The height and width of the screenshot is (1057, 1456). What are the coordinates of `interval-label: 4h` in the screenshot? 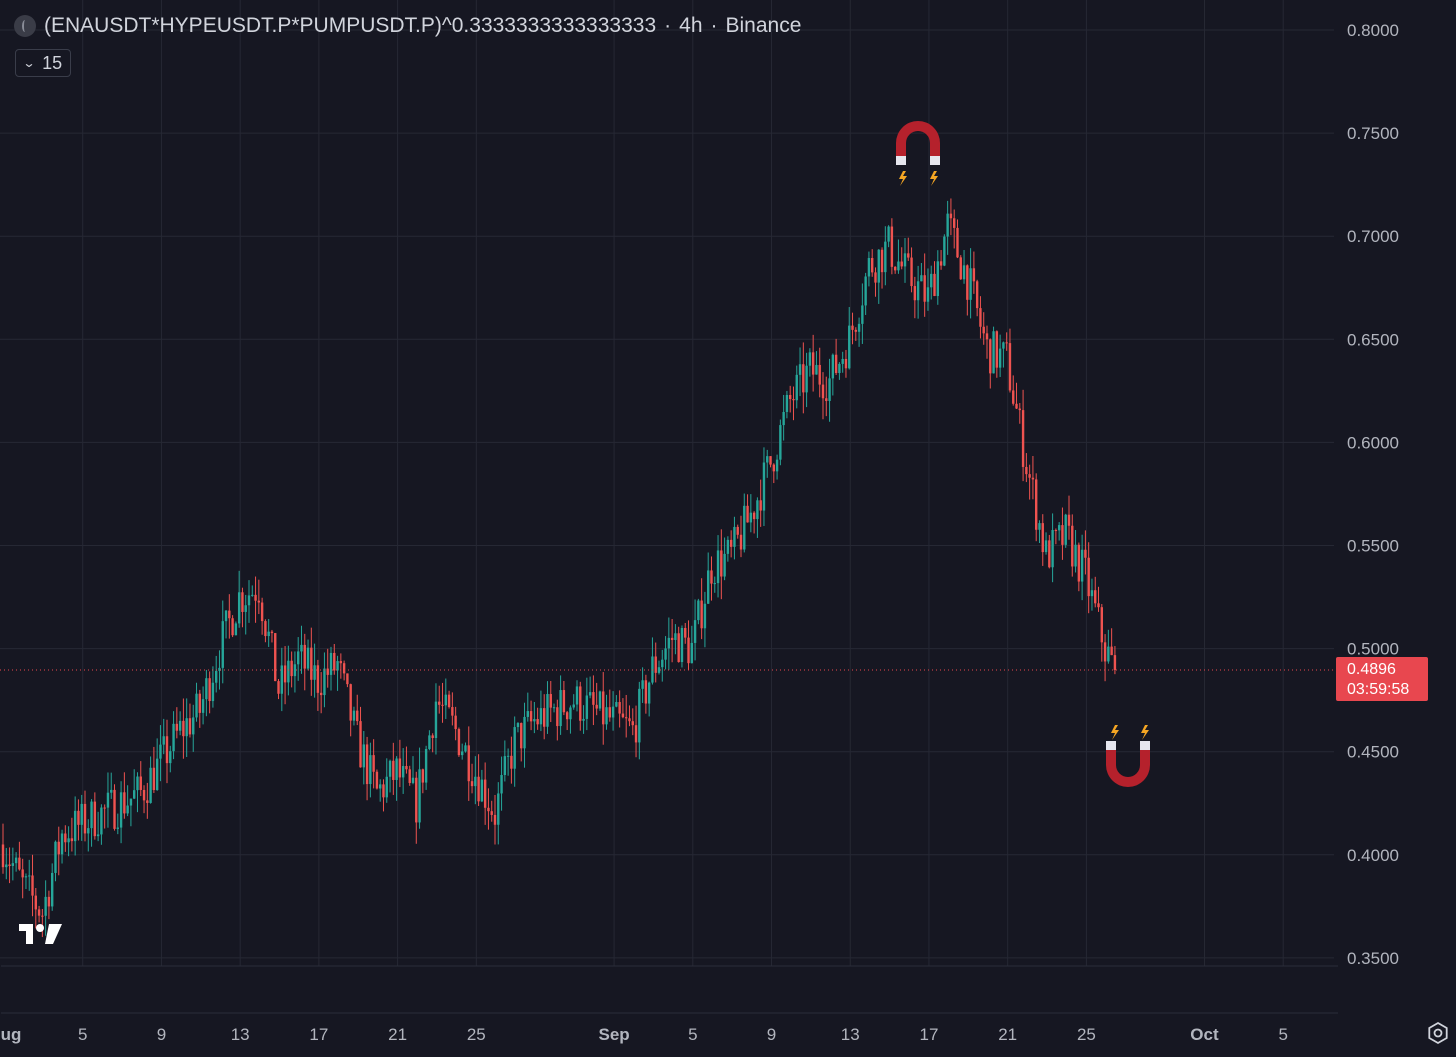 It's located at (691, 25).